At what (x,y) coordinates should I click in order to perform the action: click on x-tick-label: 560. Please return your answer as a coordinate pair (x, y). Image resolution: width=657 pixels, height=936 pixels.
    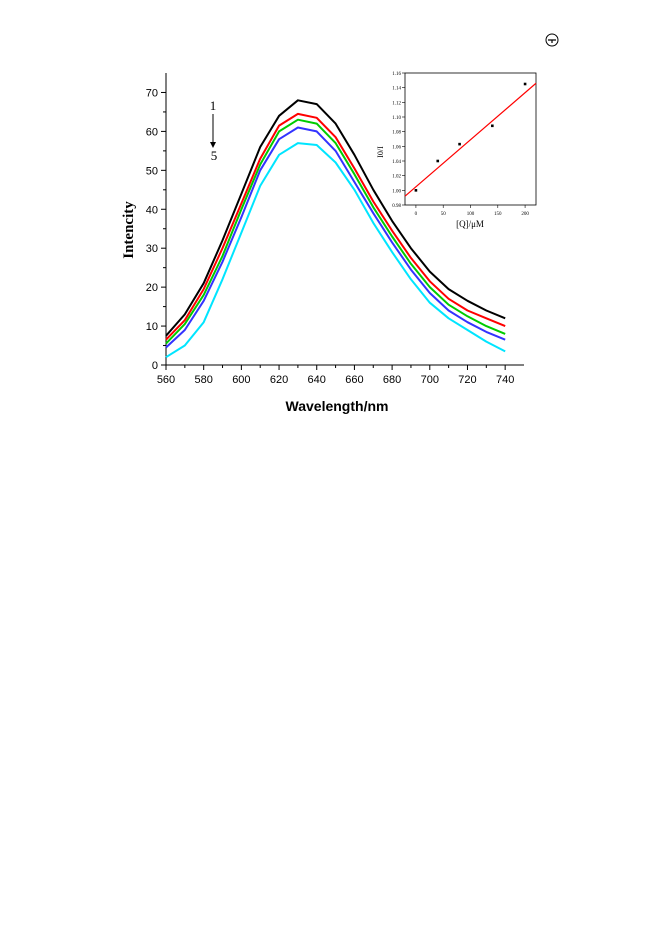
    Looking at the image, I should click on (166, 380).